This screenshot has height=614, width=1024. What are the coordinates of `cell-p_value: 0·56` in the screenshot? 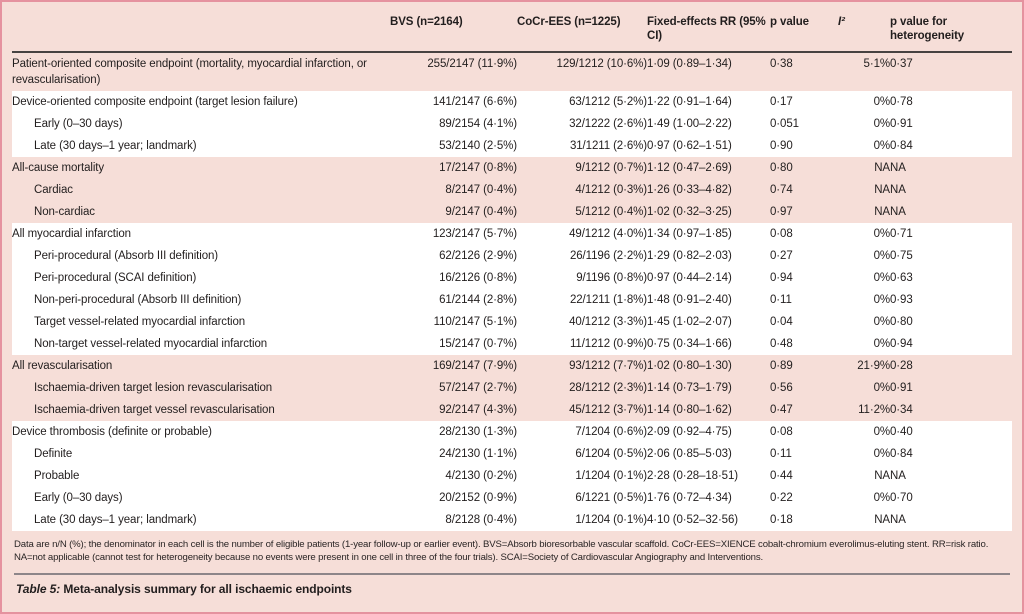 It's located at (781, 388).